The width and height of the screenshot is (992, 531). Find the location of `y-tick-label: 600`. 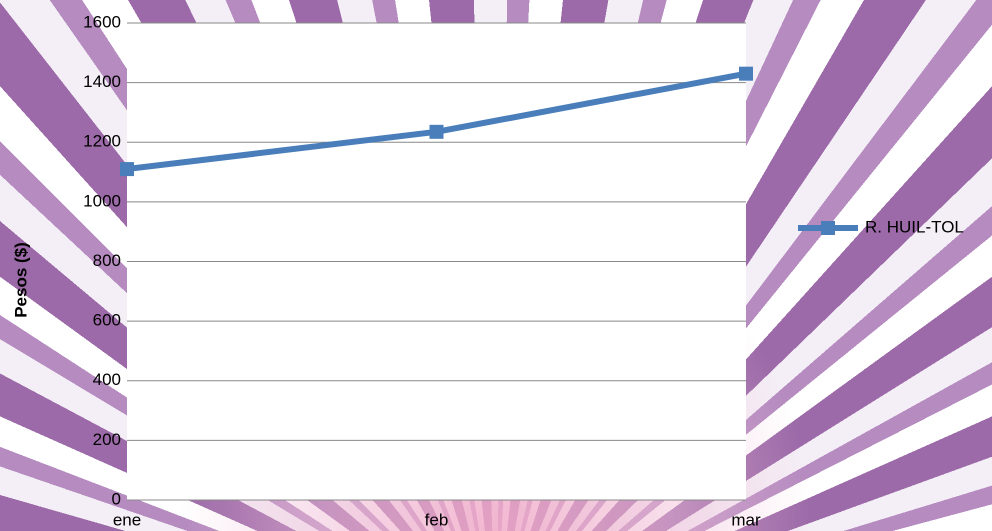

y-tick-label: 600 is located at coordinates (107, 320).